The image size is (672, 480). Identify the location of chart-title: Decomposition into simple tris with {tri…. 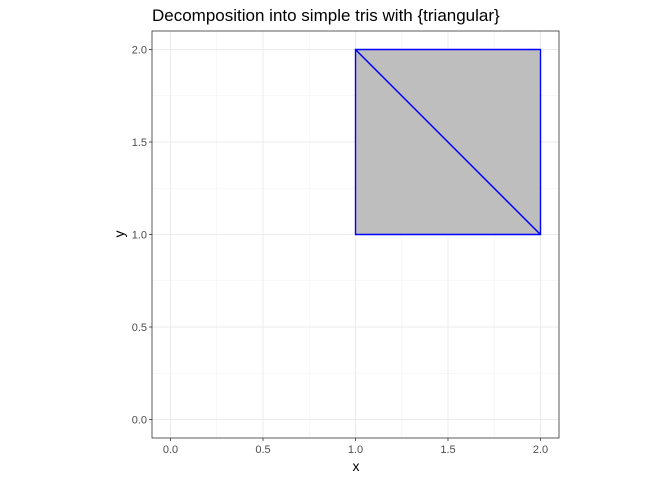
(326, 15).